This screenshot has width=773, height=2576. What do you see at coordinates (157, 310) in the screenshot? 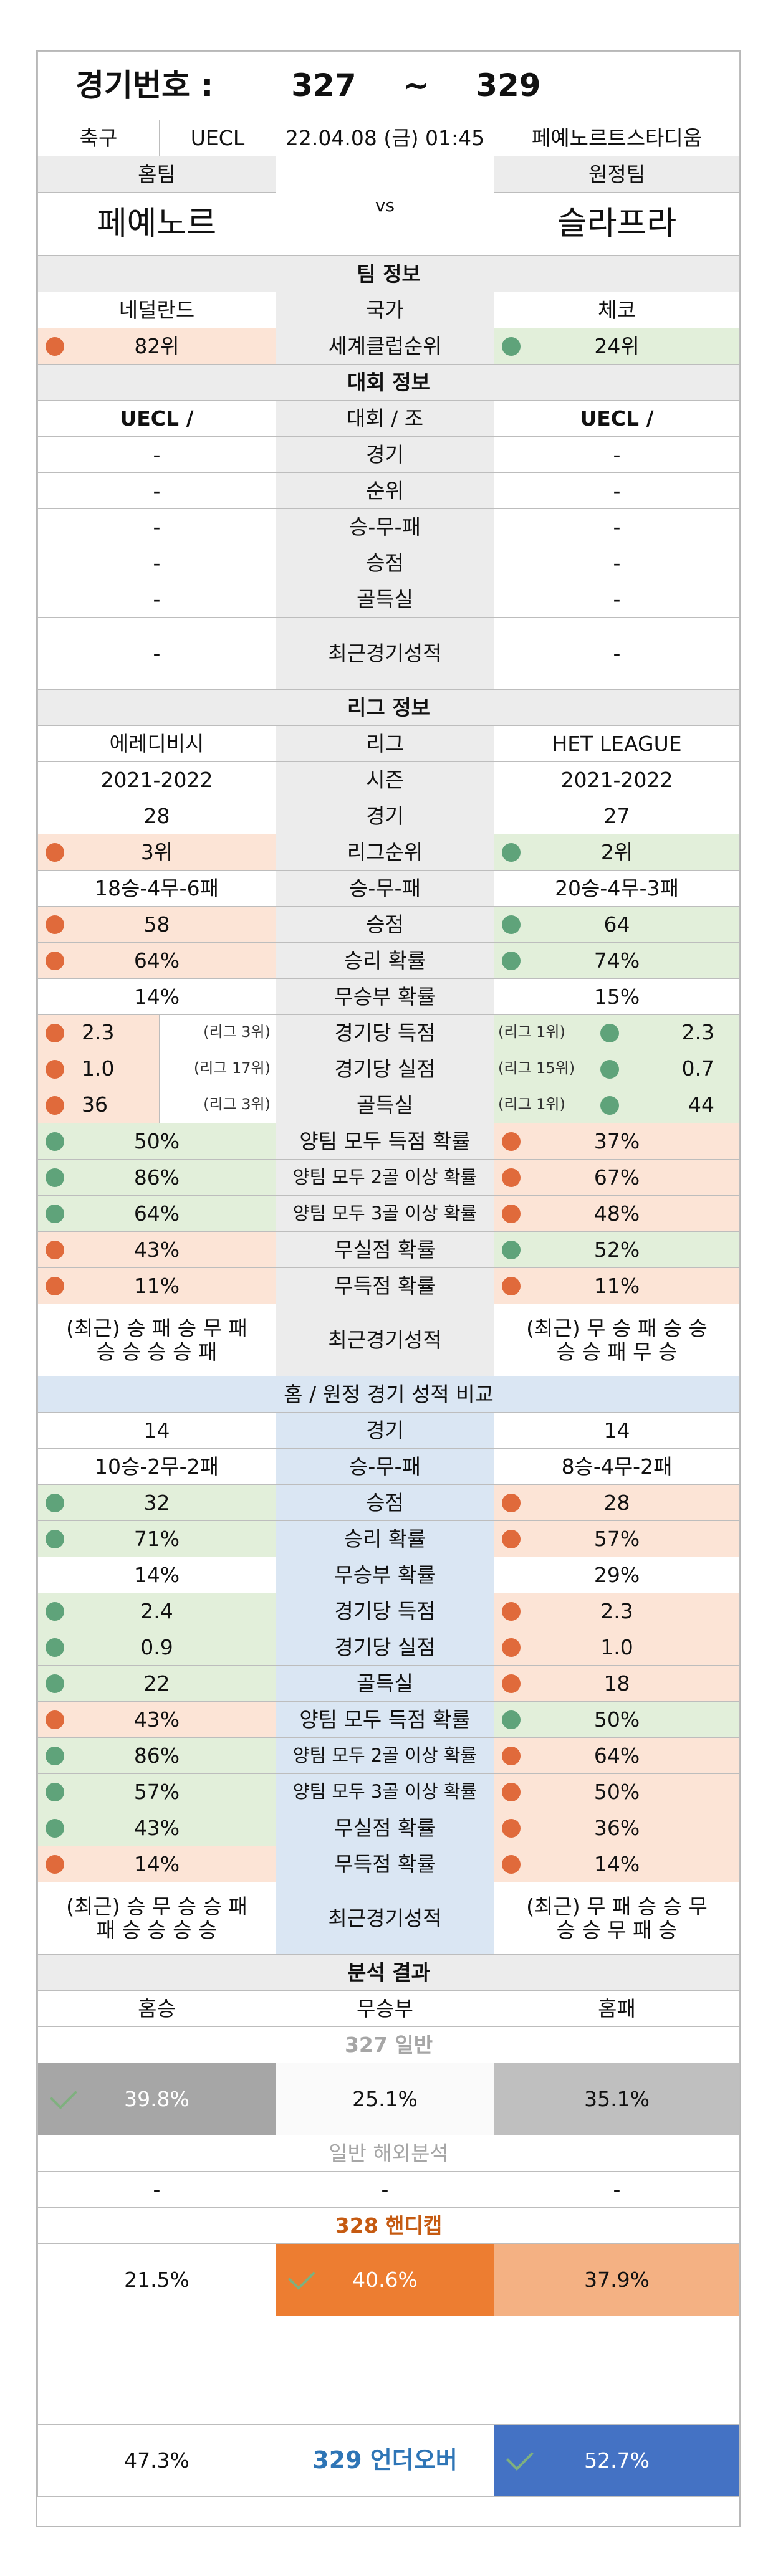
I see `home-country: 네덜란드` at bounding box center [157, 310].